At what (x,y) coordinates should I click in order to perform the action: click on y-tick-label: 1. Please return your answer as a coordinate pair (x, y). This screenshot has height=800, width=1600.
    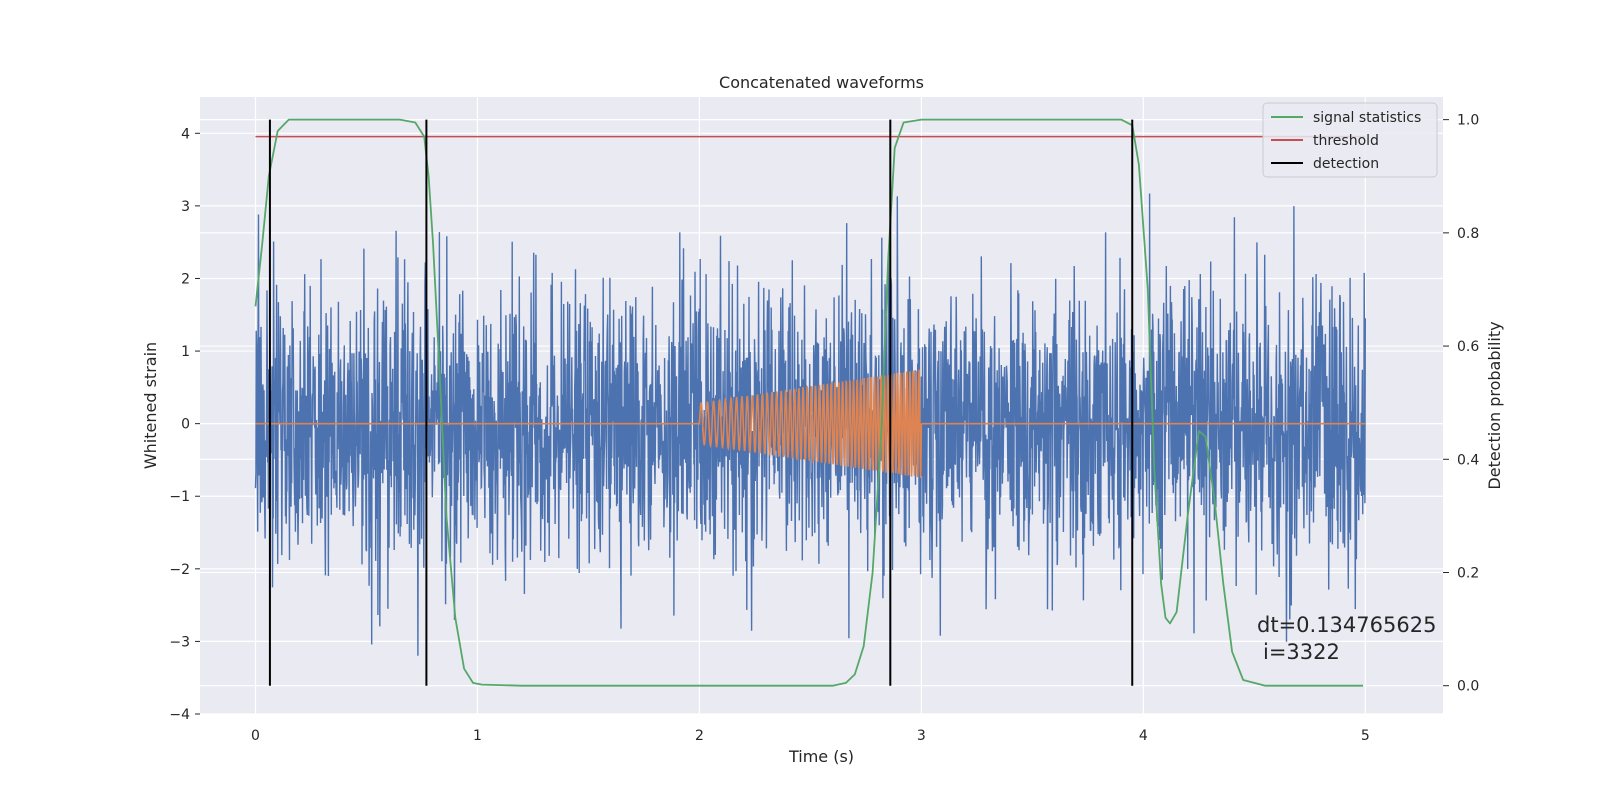
    Looking at the image, I should click on (185, 352).